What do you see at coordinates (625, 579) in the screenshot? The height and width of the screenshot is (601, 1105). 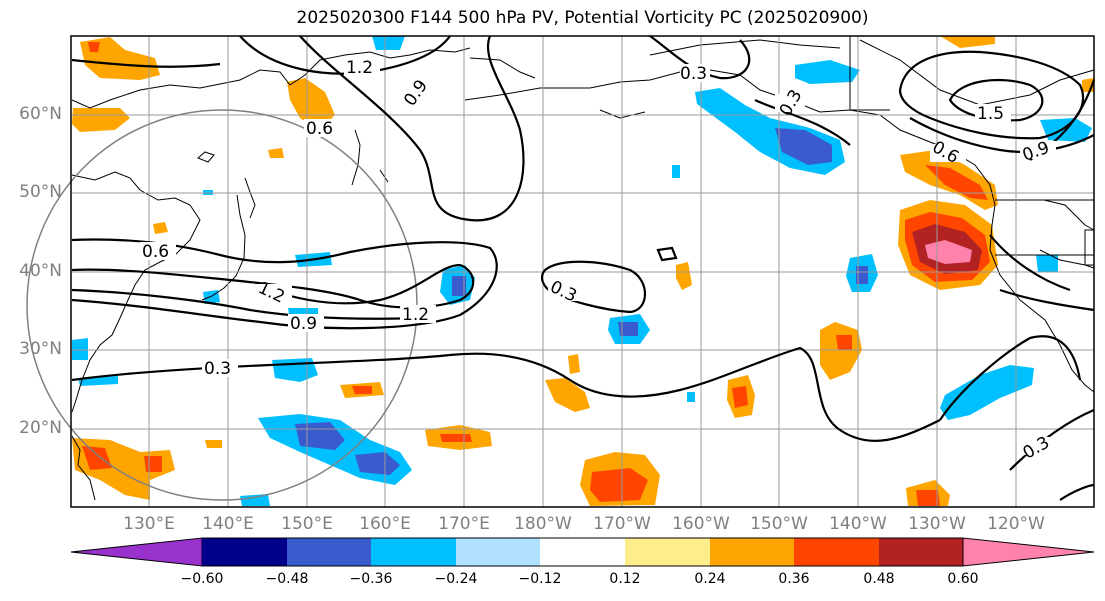 I see `colorbar-tick-label: 0.12` at bounding box center [625, 579].